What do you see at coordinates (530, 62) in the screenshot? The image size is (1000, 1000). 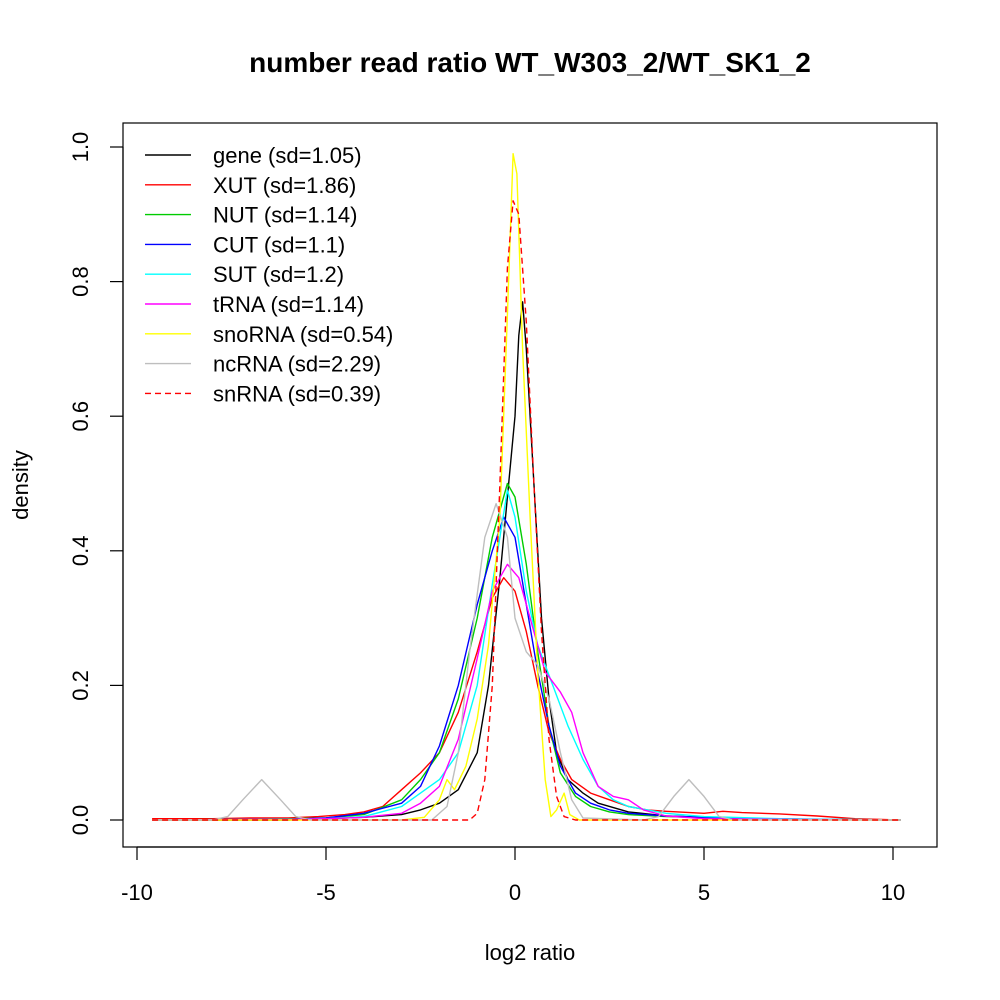 I see `chart-title: number read ratio WT_W303_2/WT_SK1_2` at bounding box center [530, 62].